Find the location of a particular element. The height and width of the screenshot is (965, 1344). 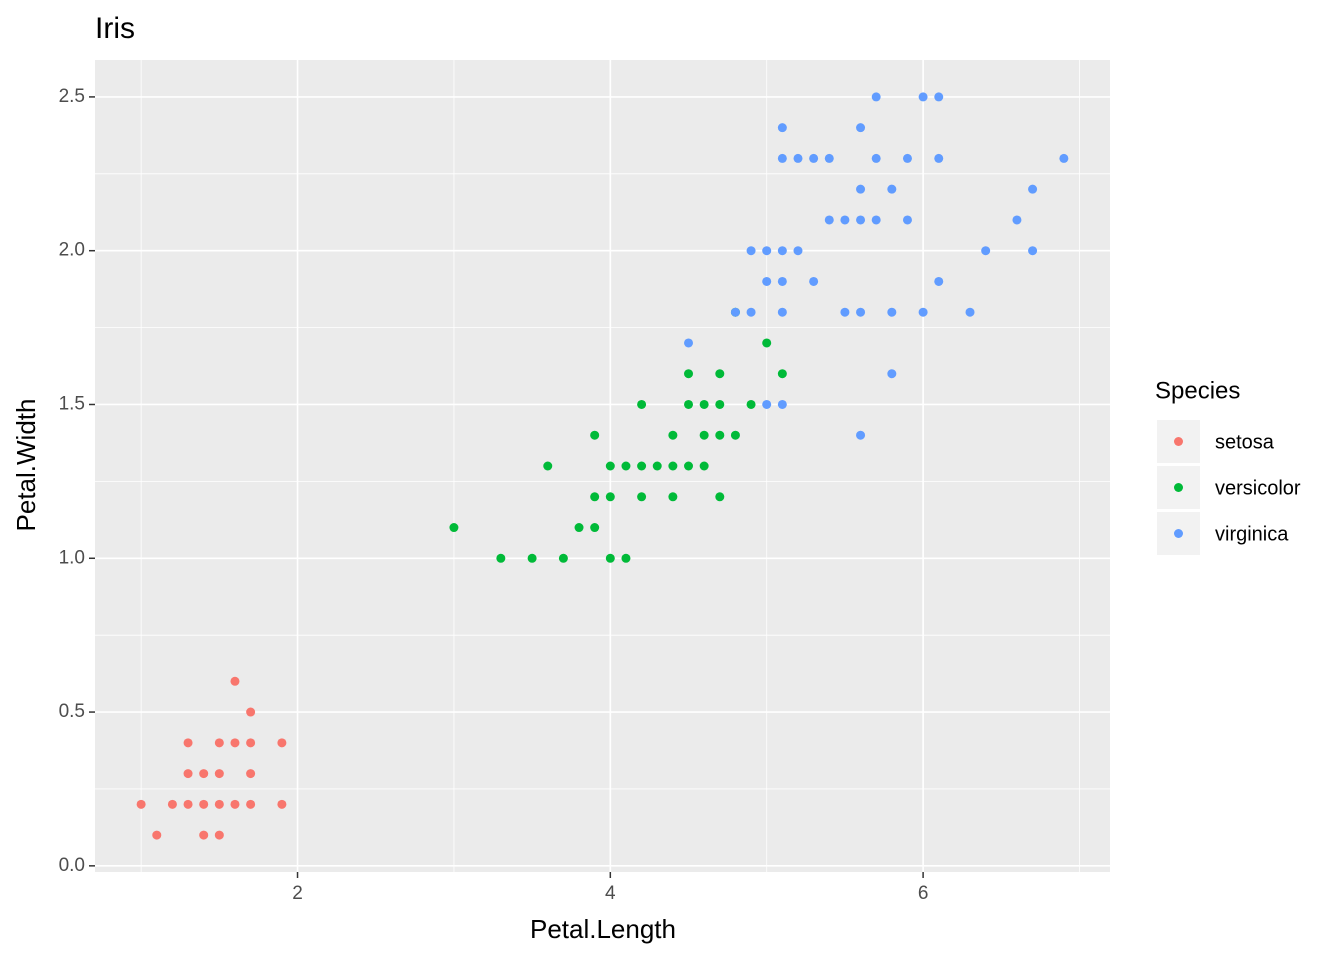

x-tick-label: 4 is located at coordinates (610, 893).